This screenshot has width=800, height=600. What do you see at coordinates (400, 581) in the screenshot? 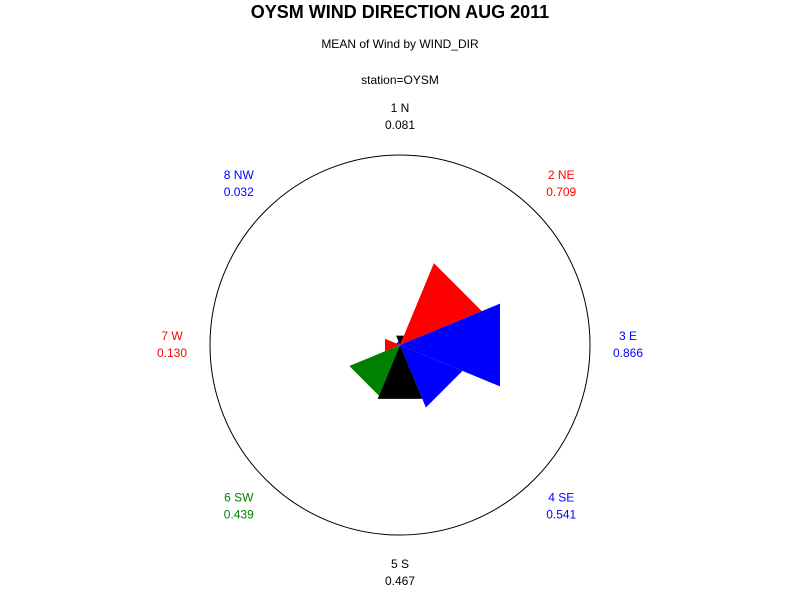
I see `value-label: 0.467` at bounding box center [400, 581].